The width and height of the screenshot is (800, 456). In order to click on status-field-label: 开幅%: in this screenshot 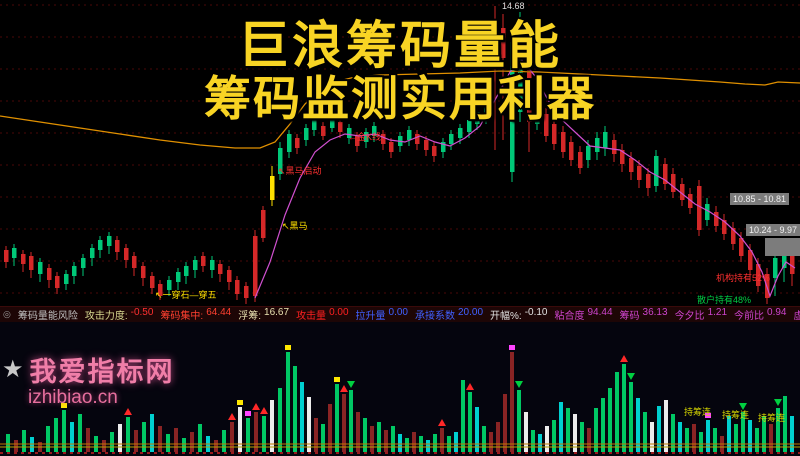, I will do `click(506, 316)`.